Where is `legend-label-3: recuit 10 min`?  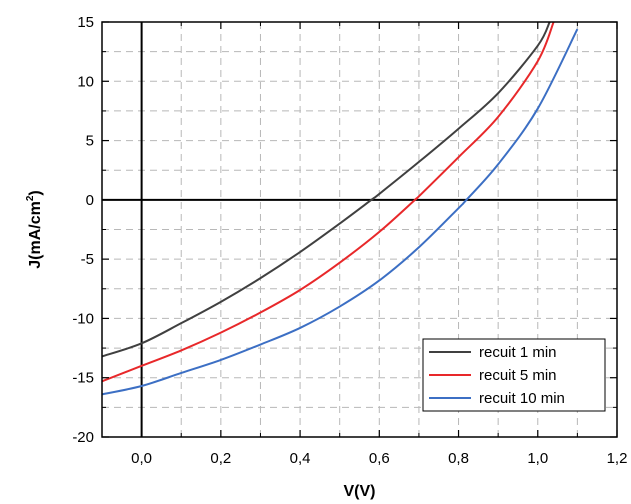
legend-label-3: recuit 10 min is located at coordinates (522, 398).